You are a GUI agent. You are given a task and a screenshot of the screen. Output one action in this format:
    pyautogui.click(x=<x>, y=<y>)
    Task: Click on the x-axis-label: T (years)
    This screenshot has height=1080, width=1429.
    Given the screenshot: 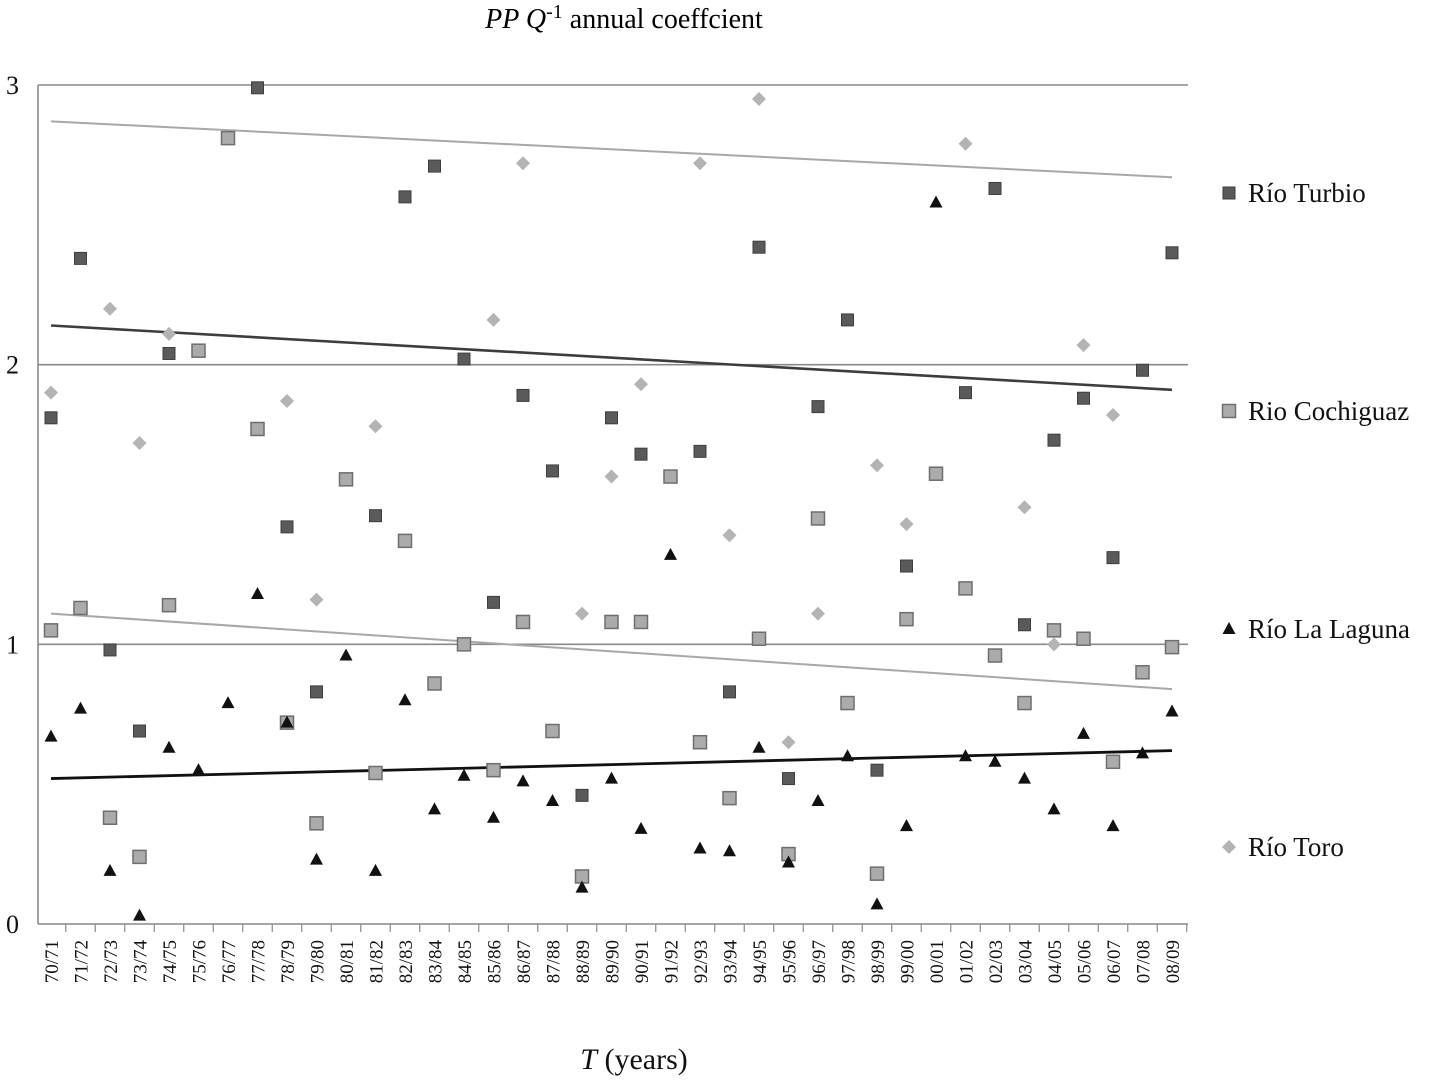 What is the action you would take?
    pyautogui.click(x=633, y=1059)
    